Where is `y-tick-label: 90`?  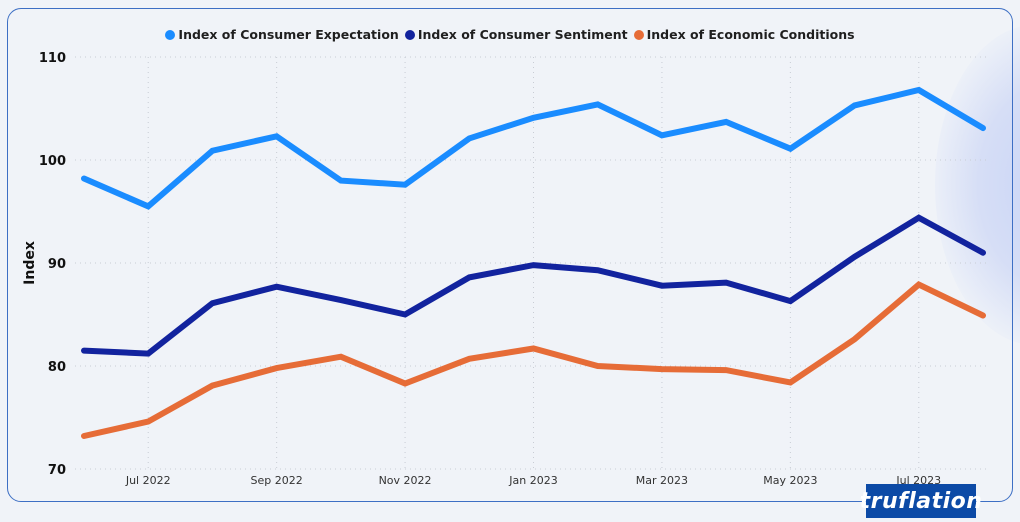 y-tick-label: 90 is located at coordinates (57, 264).